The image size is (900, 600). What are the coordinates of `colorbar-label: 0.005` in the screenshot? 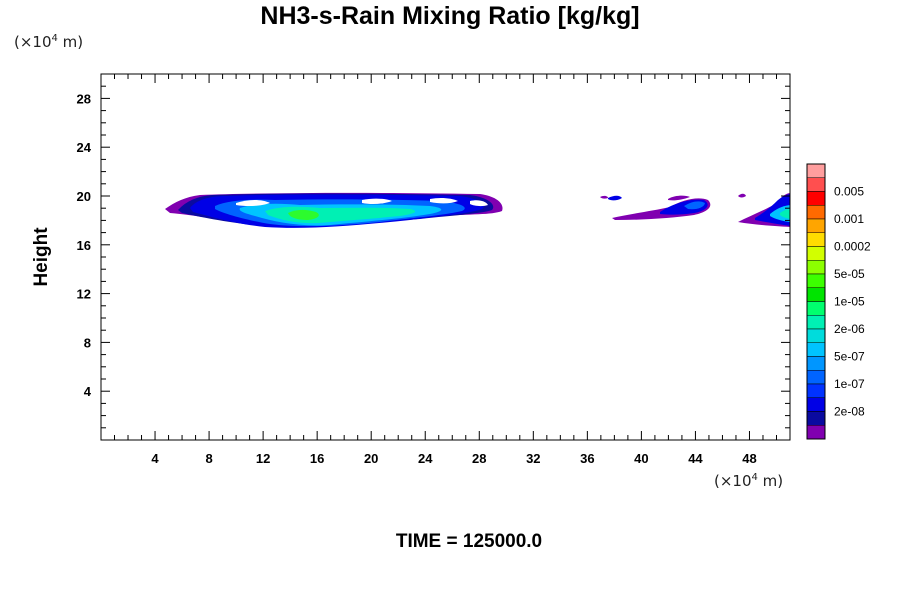 It's located at (849, 192).